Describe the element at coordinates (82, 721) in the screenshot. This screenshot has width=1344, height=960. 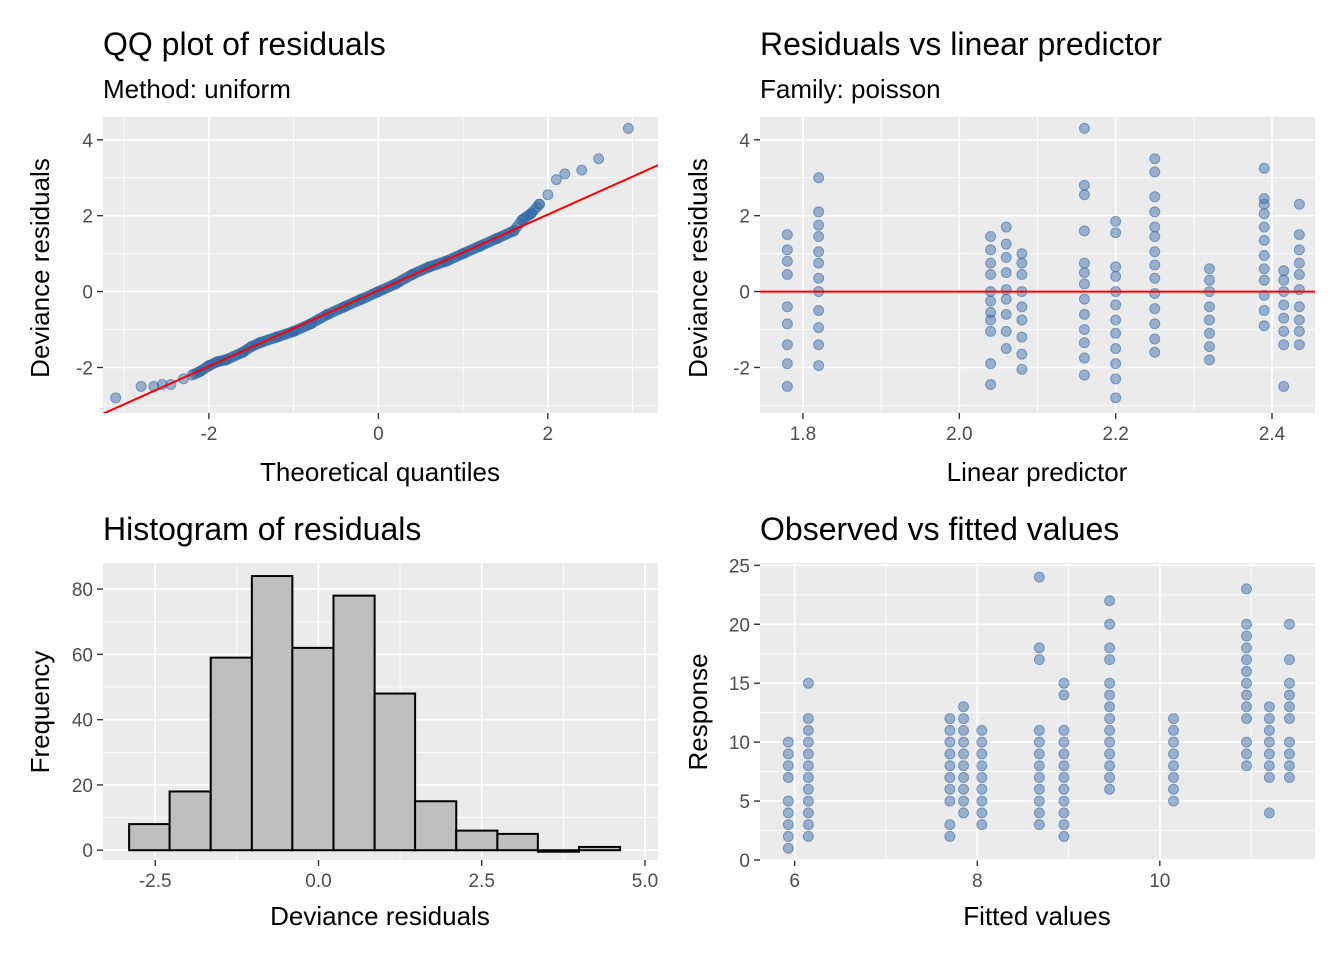
I see `hist-y-tick-label: 40` at that location.